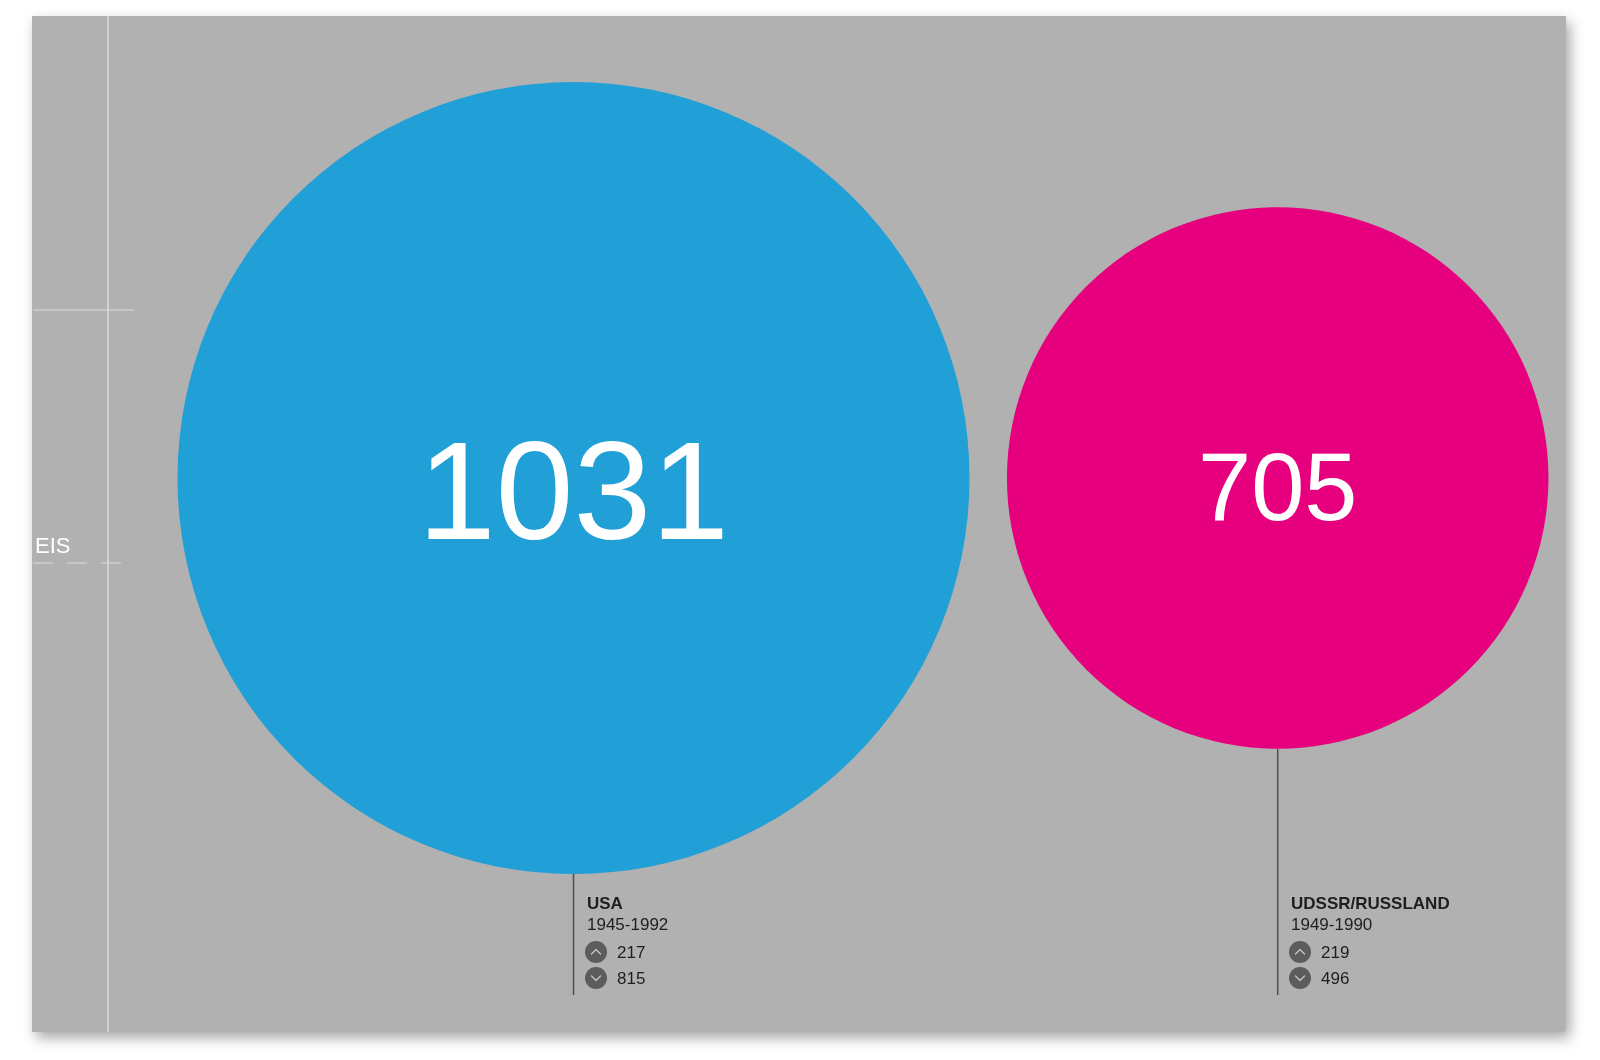 This screenshot has height=1060, width=1600. What do you see at coordinates (53, 545) in the screenshot?
I see `text: EIS` at bounding box center [53, 545].